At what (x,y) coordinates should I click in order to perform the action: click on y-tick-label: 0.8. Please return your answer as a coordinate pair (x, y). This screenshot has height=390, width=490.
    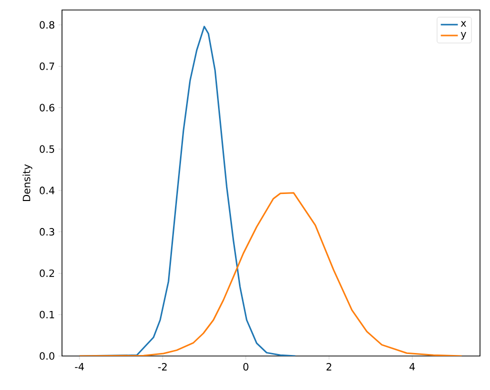
    Looking at the image, I should click on (47, 25).